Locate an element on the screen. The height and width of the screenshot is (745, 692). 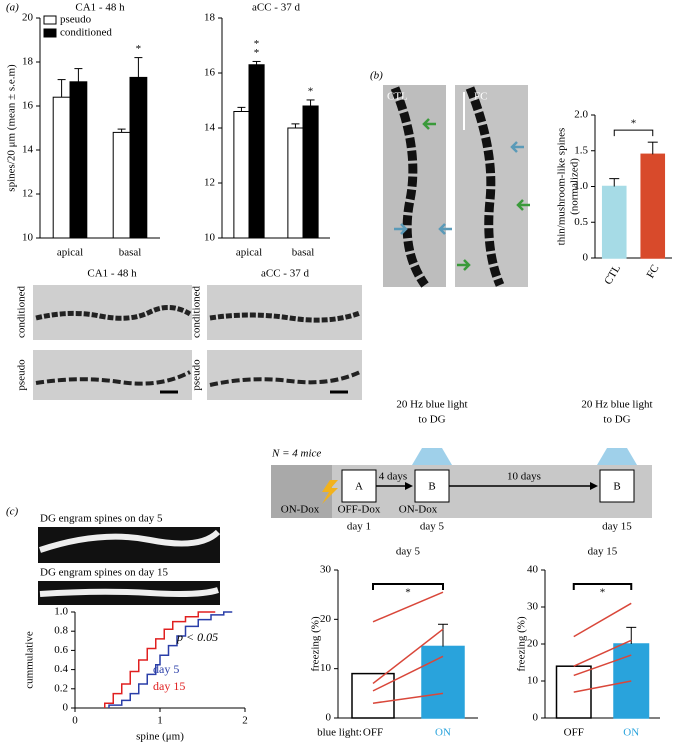
y-tick-label: 1.5 is located at coordinates (581, 150).